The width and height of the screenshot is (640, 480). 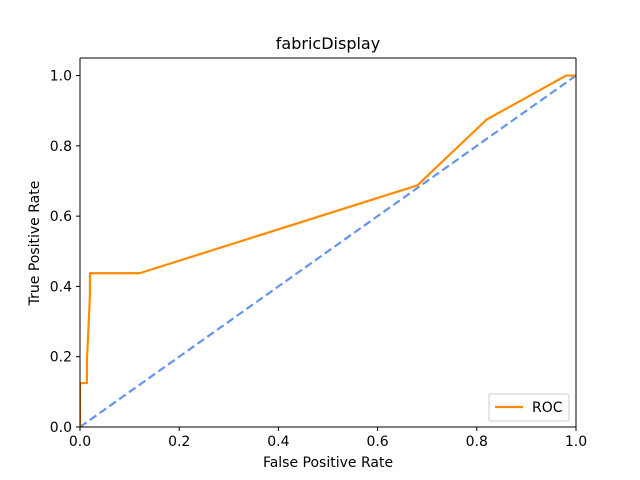 I want to click on legend: ROC, so click(x=529, y=407).